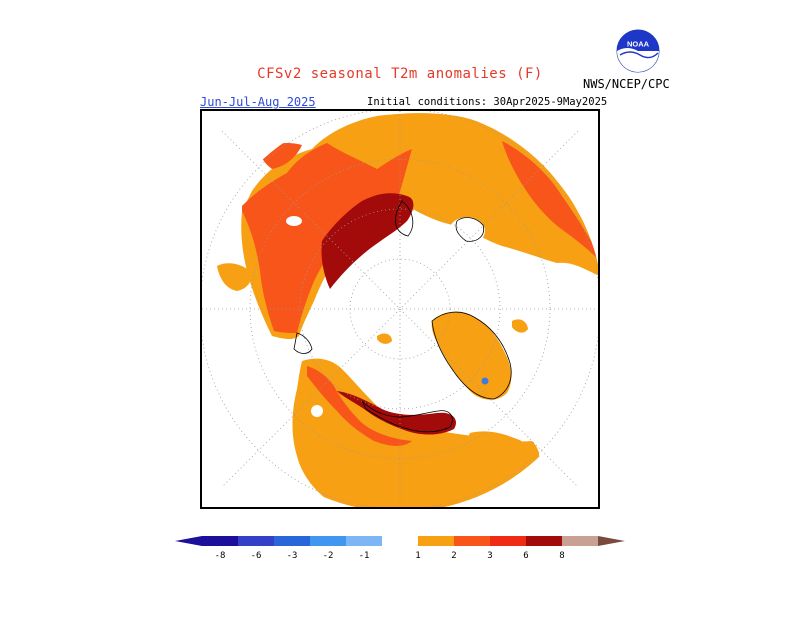 This screenshot has height=618, width=800. Describe the element at coordinates (489, 556) in the screenshot. I see `legend-tick-label: 3` at that location.